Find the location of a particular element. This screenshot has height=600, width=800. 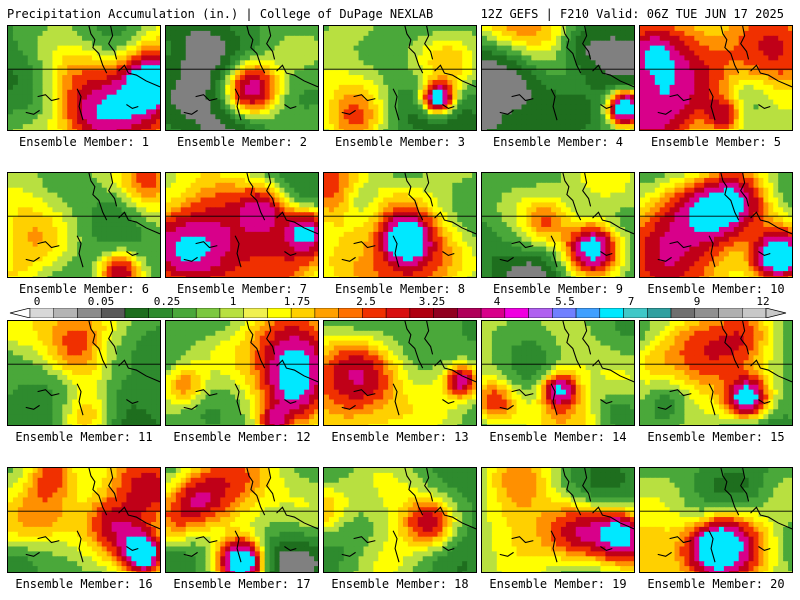

ensemble-member-label: Ensemble Member: 17 is located at coordinates (242, 584).